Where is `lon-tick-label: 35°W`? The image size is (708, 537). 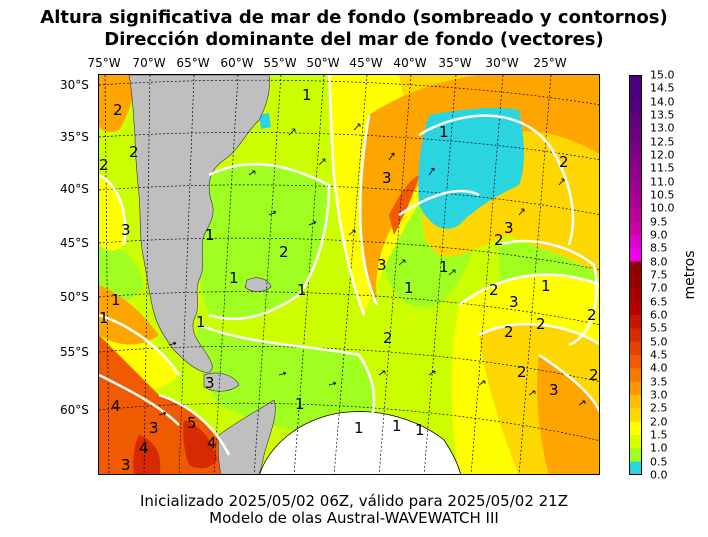 lon-tick-label: 35°W is located at coordinates (455, 63).